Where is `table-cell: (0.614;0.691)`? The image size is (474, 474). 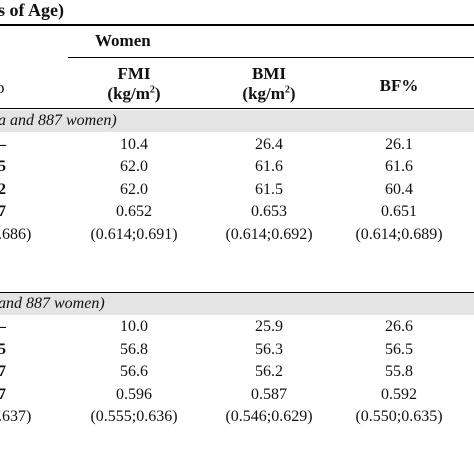
table-cell: (0.614;0.691) is located at coordinates (134, 234).